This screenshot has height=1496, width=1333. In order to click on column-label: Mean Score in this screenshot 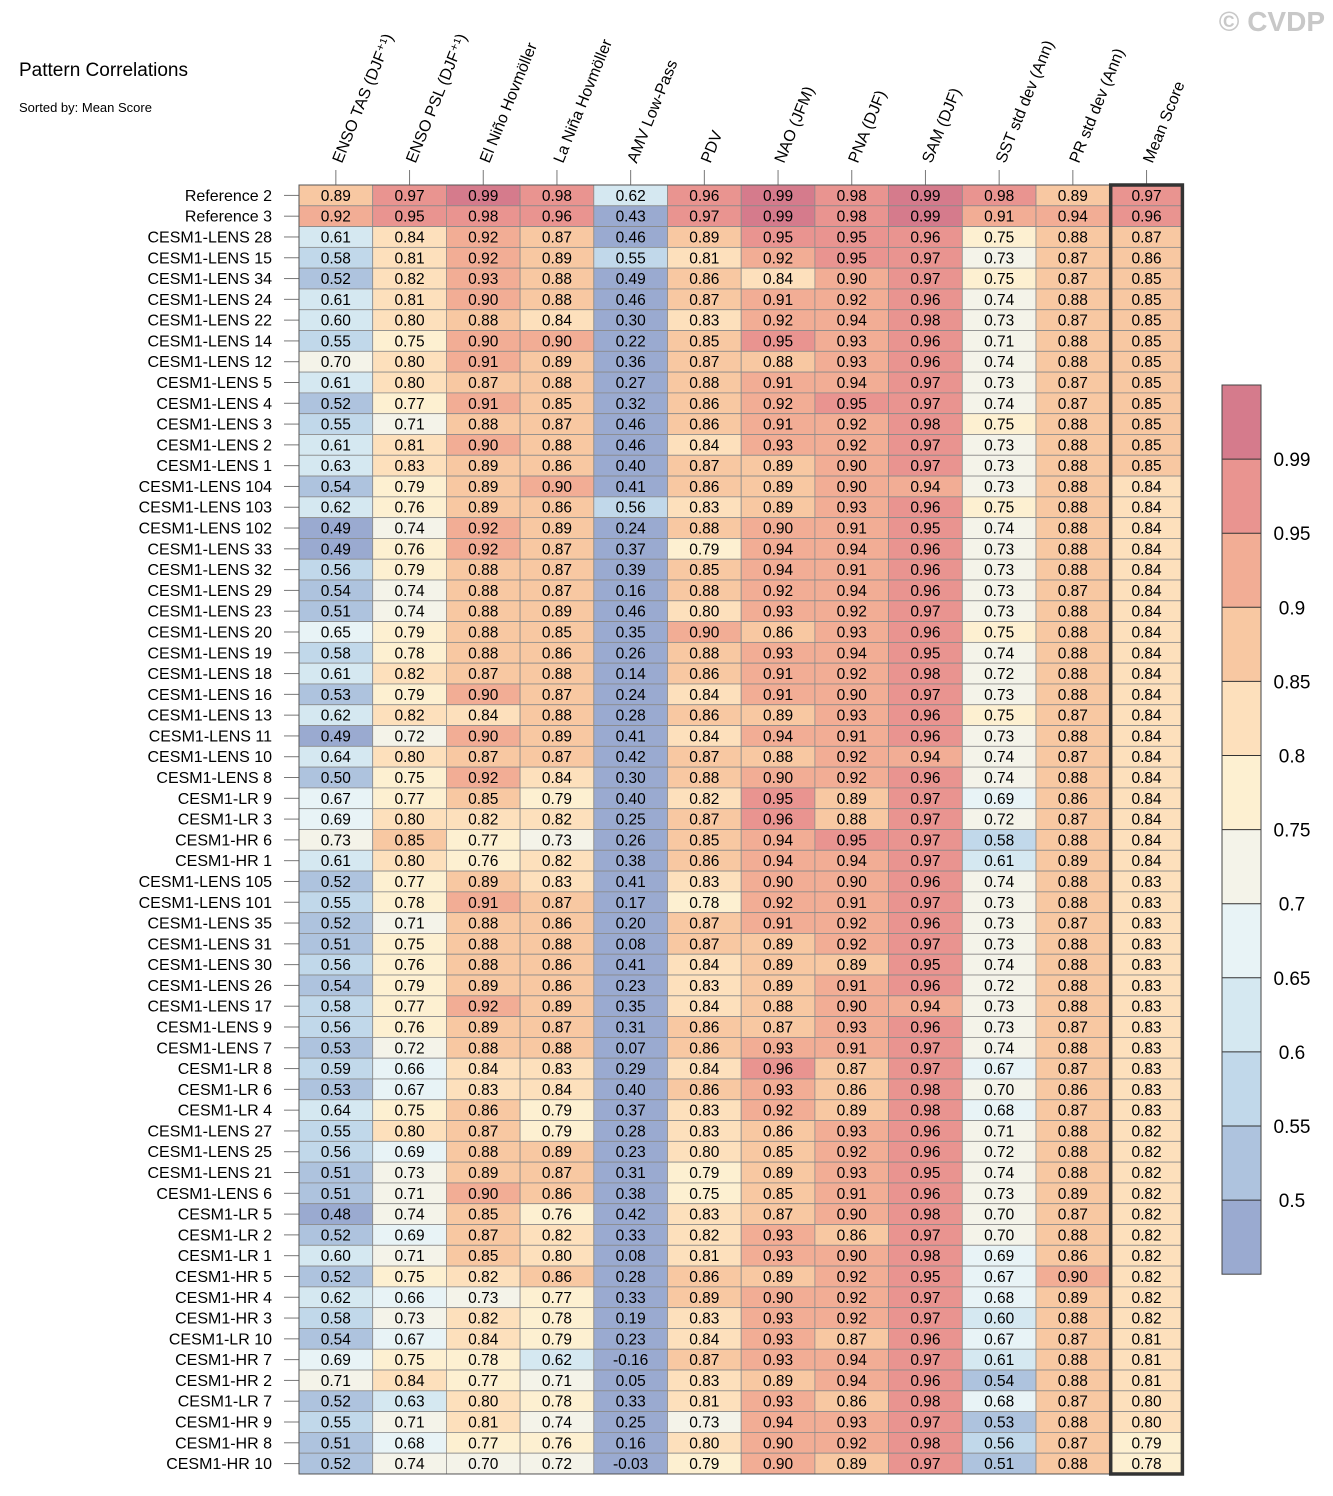, I will do `click(1164, 122)`.